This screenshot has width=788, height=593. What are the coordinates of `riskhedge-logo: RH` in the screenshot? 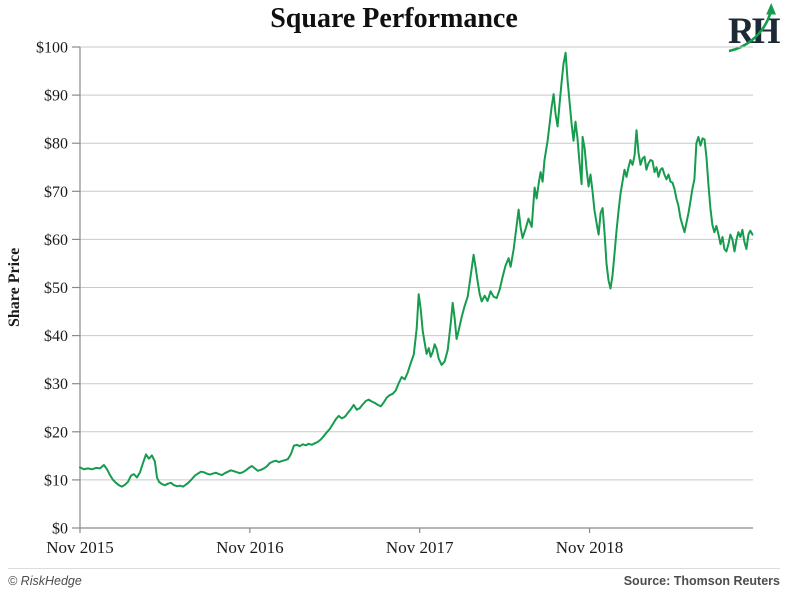 It's located at (754, 28).